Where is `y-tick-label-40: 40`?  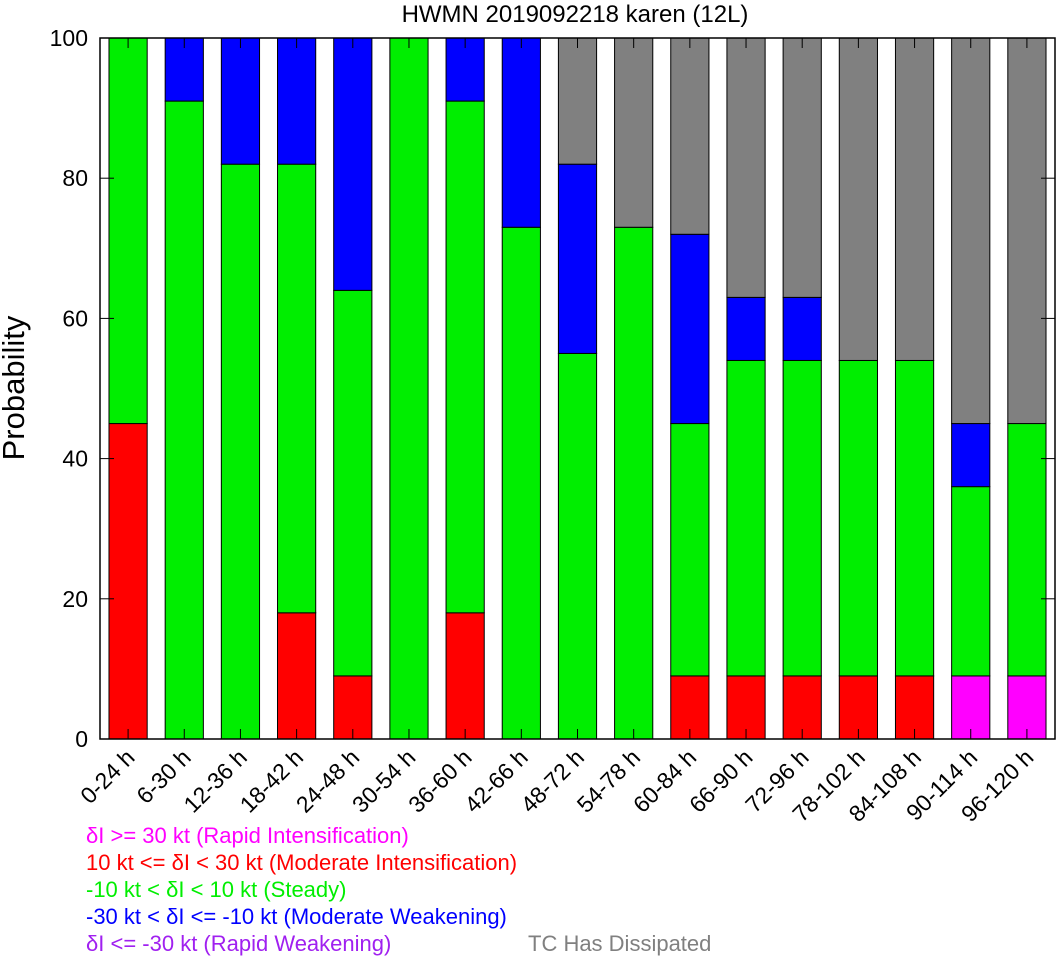
y-tick-label-40: 40 is located at coordinates (75, 459).